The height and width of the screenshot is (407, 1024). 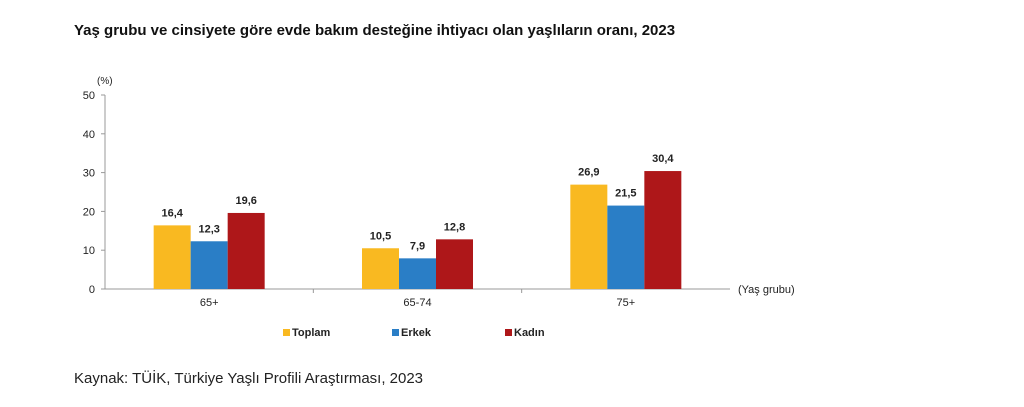 What do you see at coordinates (625, 194) in the screenshot?
I see `data-label: 21,5` at bounding box center [625, 194].